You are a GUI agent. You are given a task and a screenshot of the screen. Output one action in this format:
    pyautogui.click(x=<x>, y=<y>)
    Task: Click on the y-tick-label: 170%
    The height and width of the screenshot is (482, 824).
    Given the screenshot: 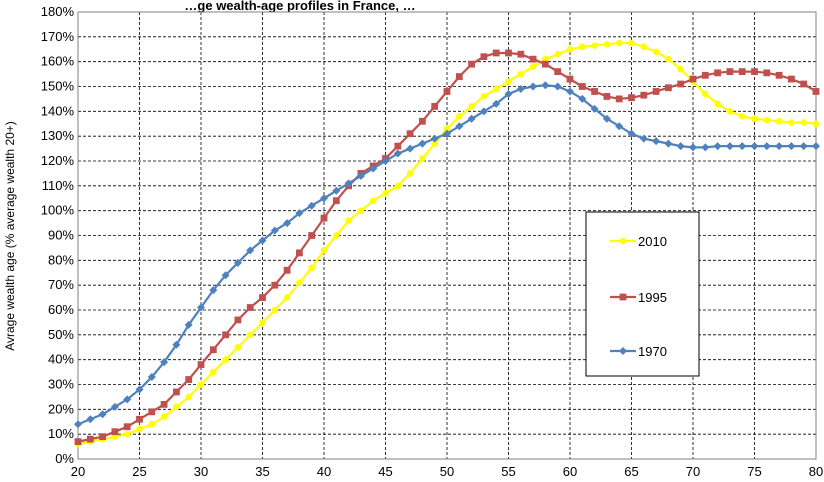 What is the action you would take?
    pyautogui.click(x=58, y=36)
    